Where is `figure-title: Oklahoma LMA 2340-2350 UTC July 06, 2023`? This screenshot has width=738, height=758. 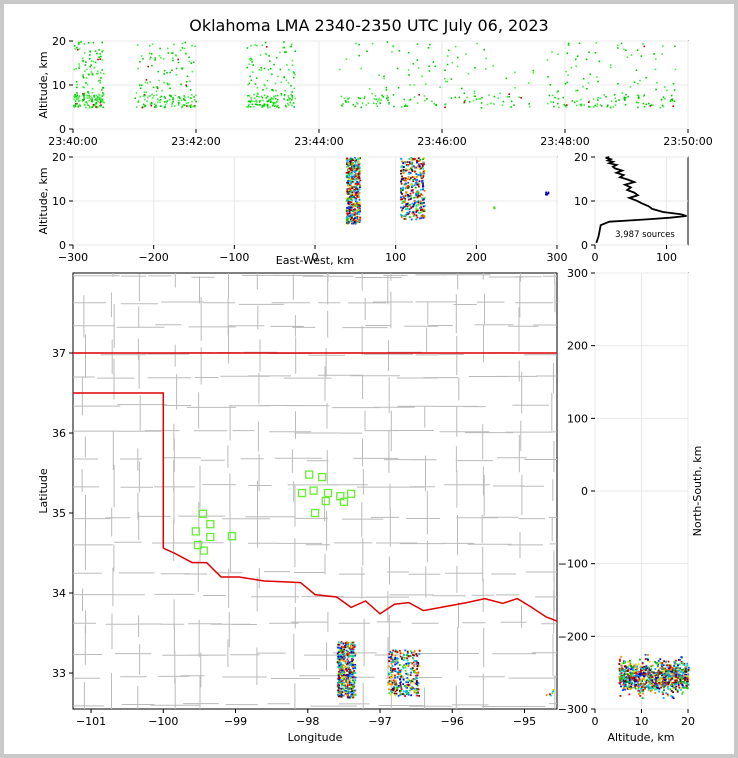 figure-title: Oklahoma LMA 2340-2350 UTC July 06, 2023 is located at coordinates (369, 25).